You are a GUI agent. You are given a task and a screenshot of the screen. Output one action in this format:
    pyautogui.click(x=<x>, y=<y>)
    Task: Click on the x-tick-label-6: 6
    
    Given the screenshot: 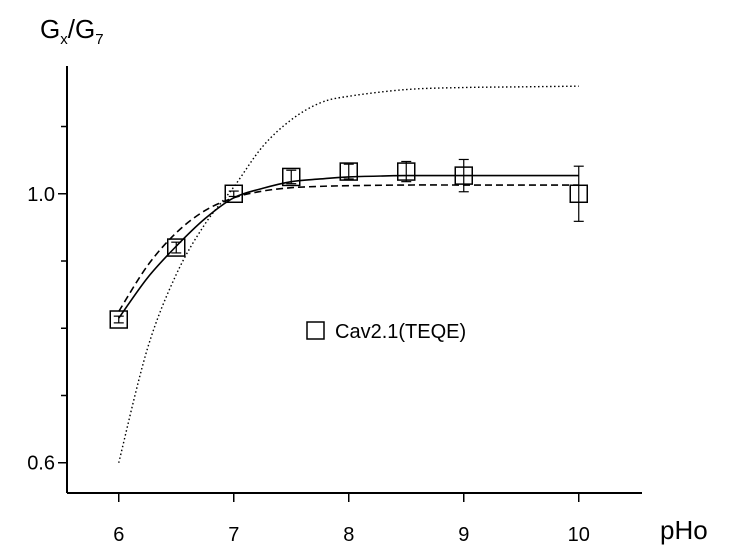 What is the action you would take?
    pyautogui.click(x=118, y=535)
    